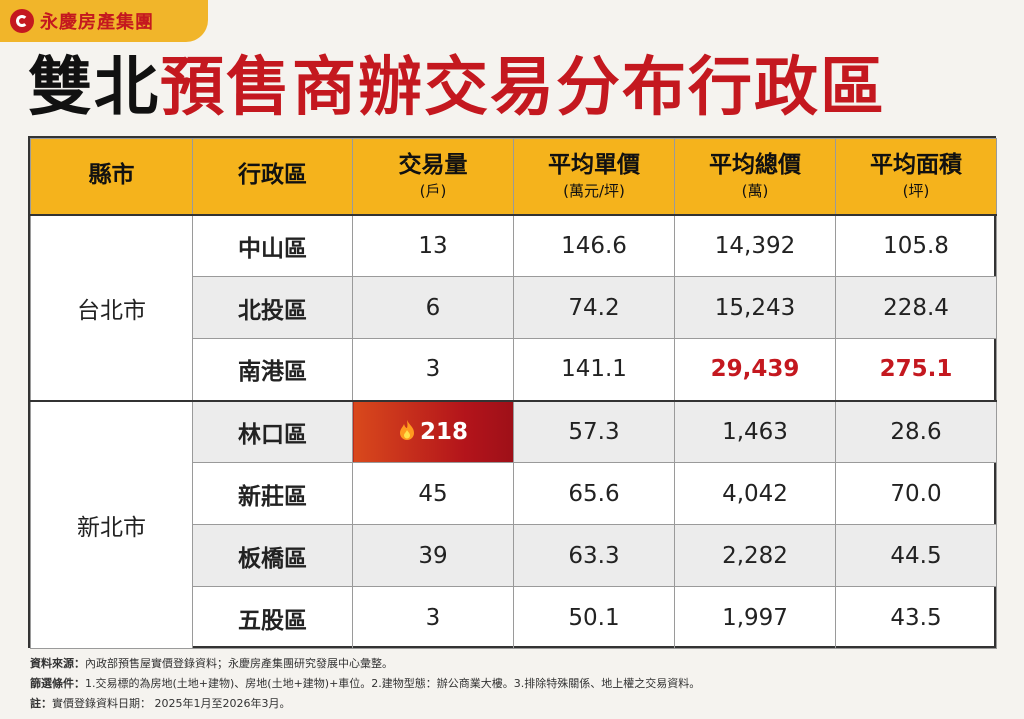 Image resolution: width=1024 pixels, height=719 pixels. What do you see at coordinates (160, 703) in the screenshot?
I see `date-note: 註：實價登錄資料日期： 2025年1月至2026年3月。` at bounding box center [160, 703].